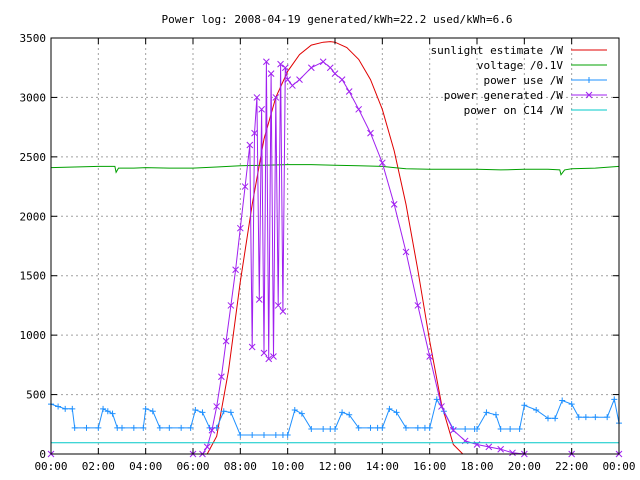  Describe the element at coordinates (98, 466) in the screenshot. I see `x-tick-label: 02:00` at that location.